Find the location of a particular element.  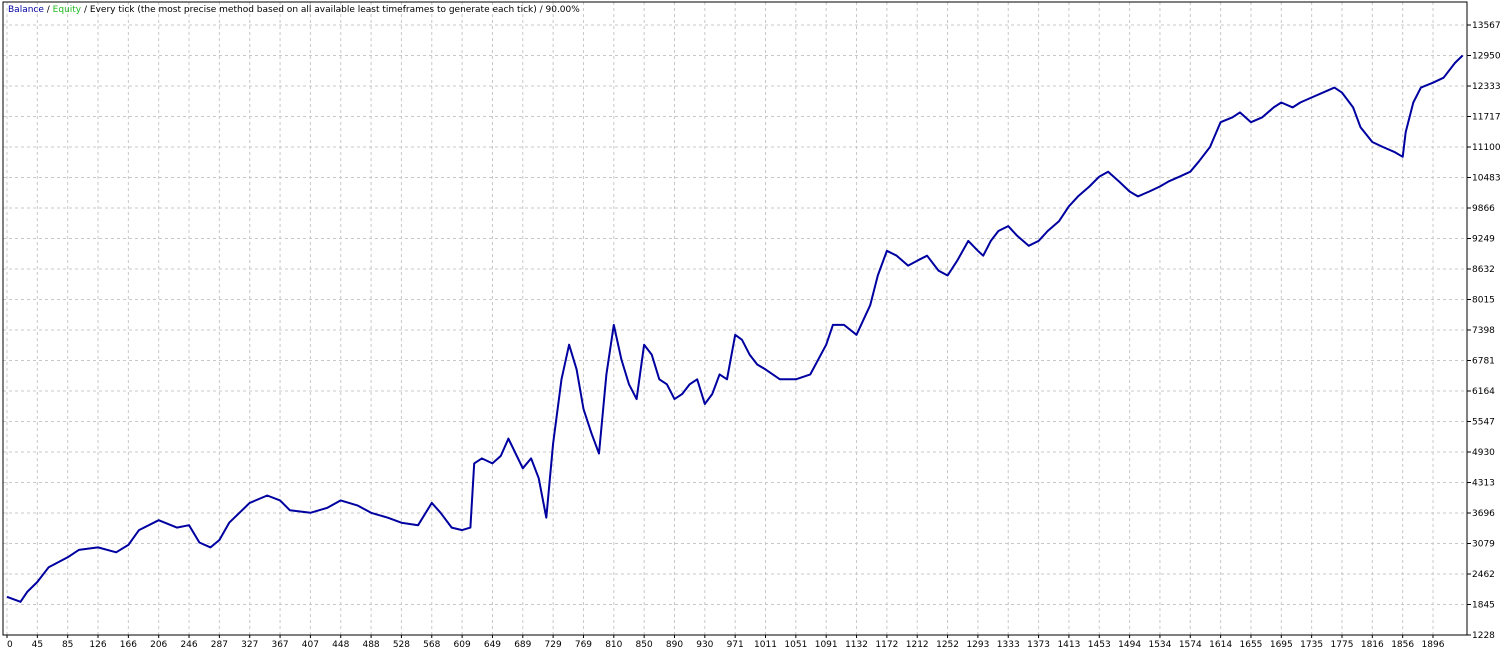

y-tick-label: 7398 is located at coordinates (1483, 331).